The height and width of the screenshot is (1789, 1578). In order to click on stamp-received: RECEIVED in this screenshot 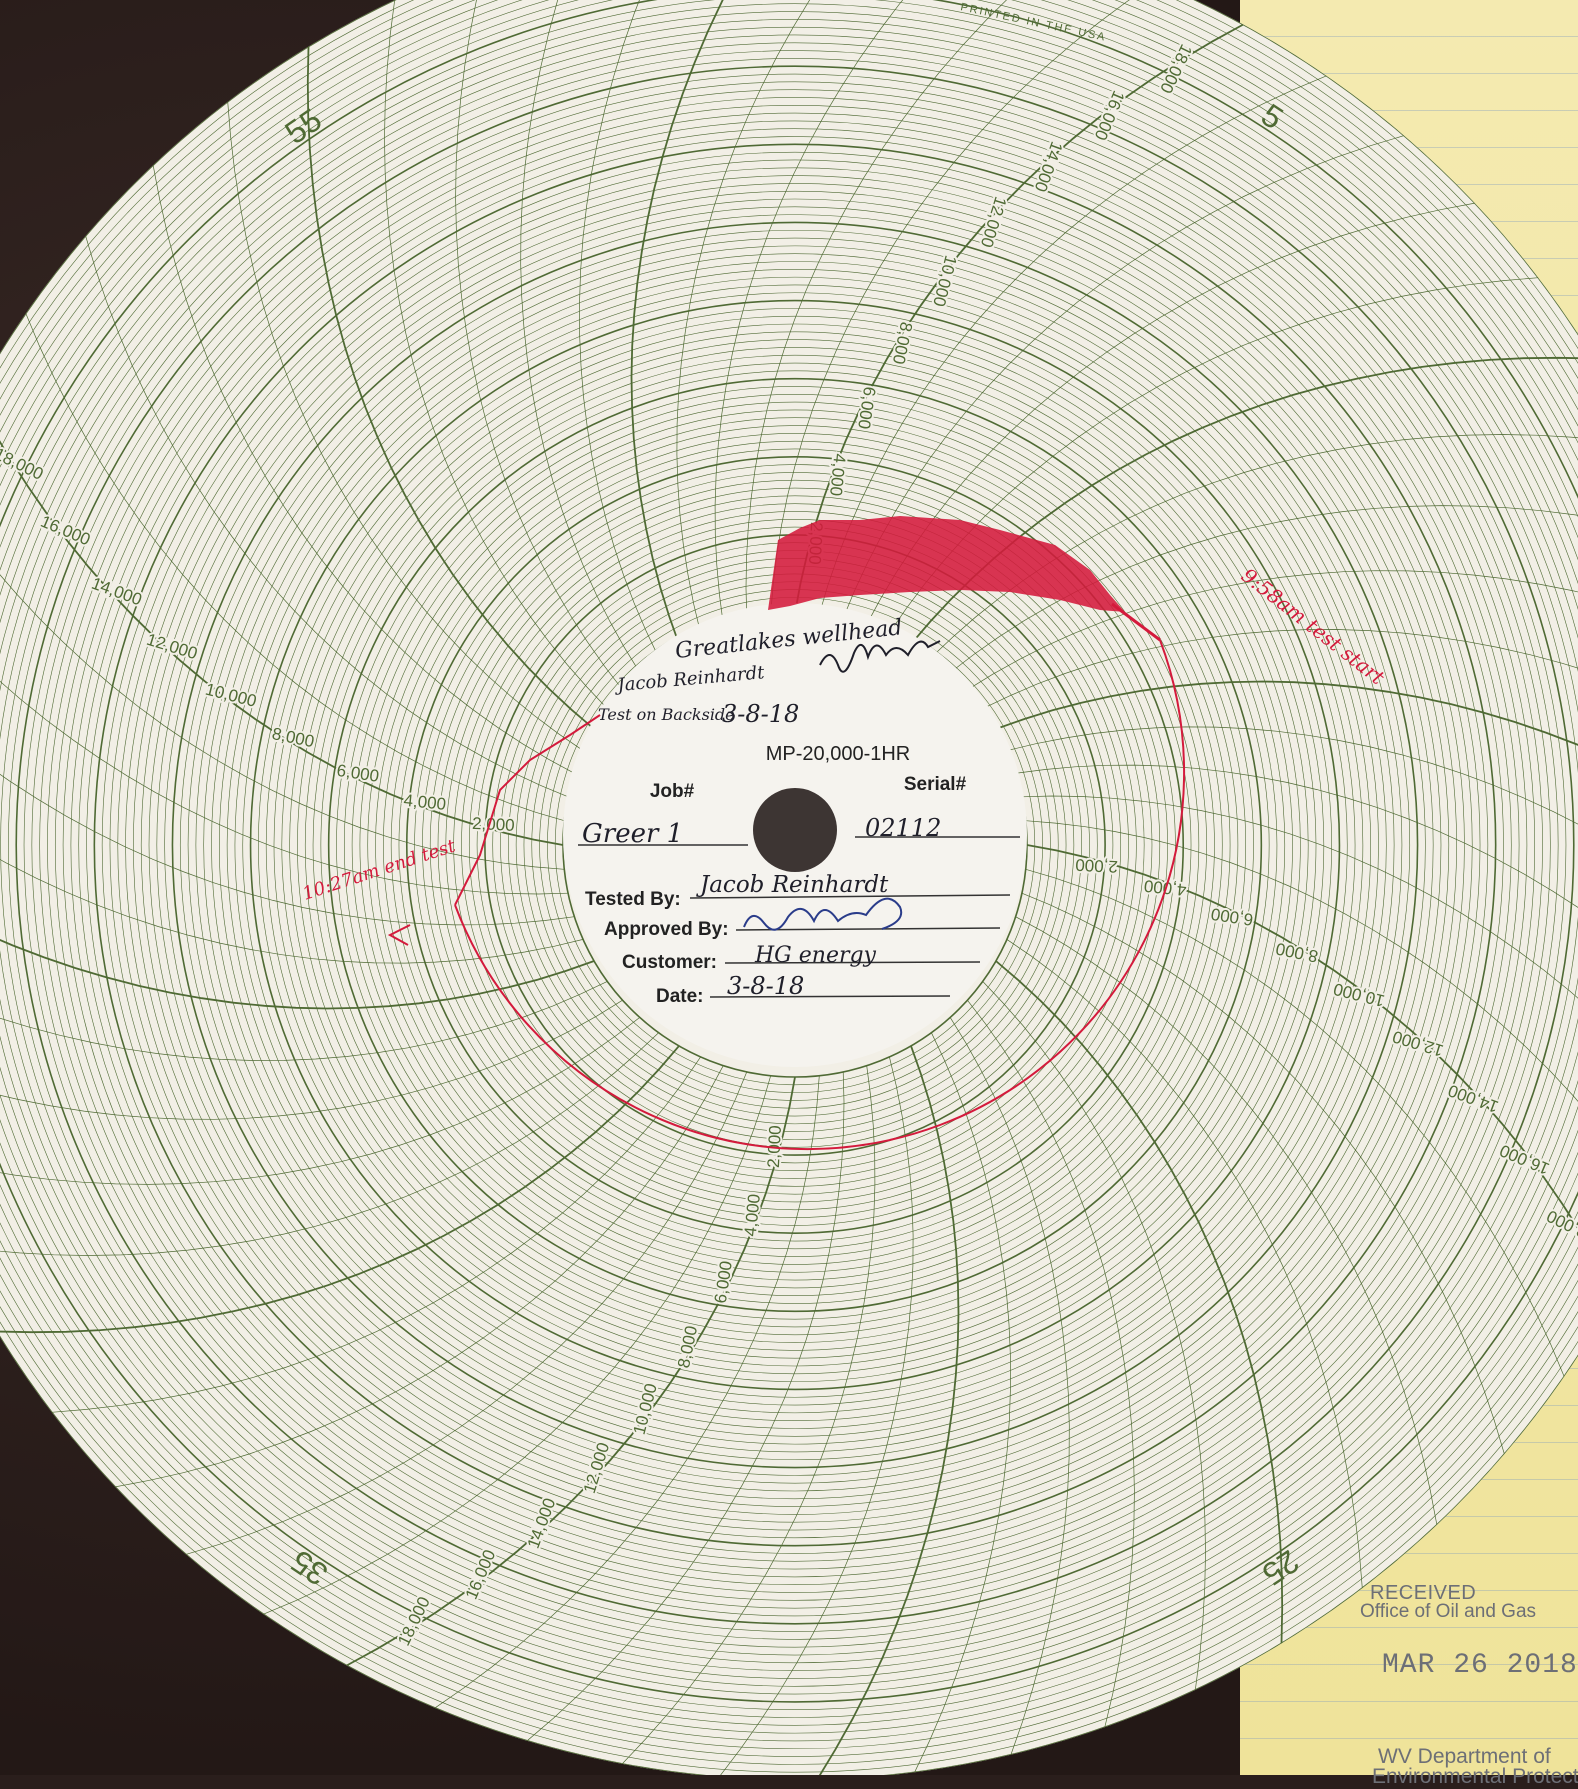, I will do `click(1423, 1593)`.